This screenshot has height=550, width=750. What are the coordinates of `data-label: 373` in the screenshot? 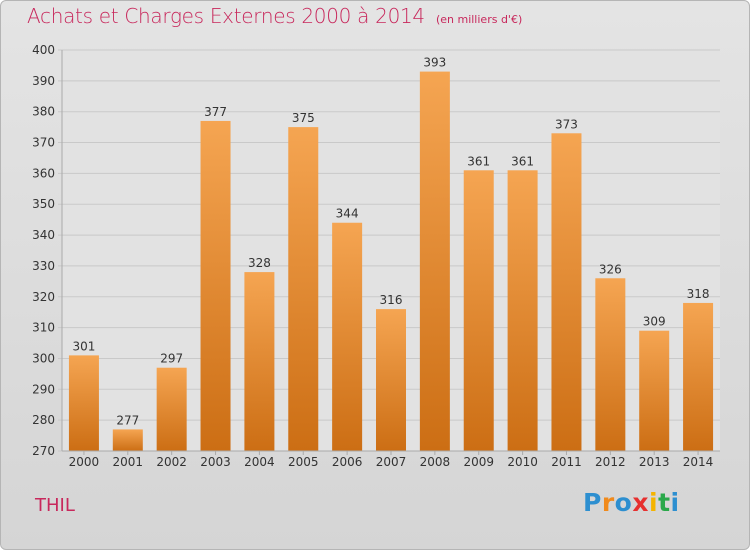 It's located at (566, 124).